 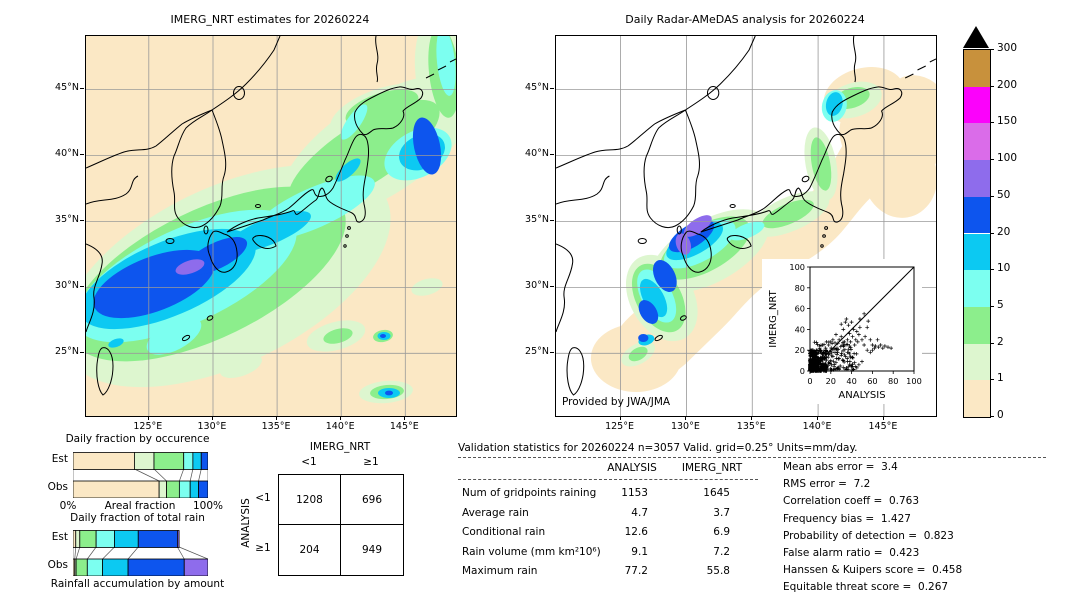 I want to click on contingency-row-label-lt1: <1, so click(x=263, y=498).